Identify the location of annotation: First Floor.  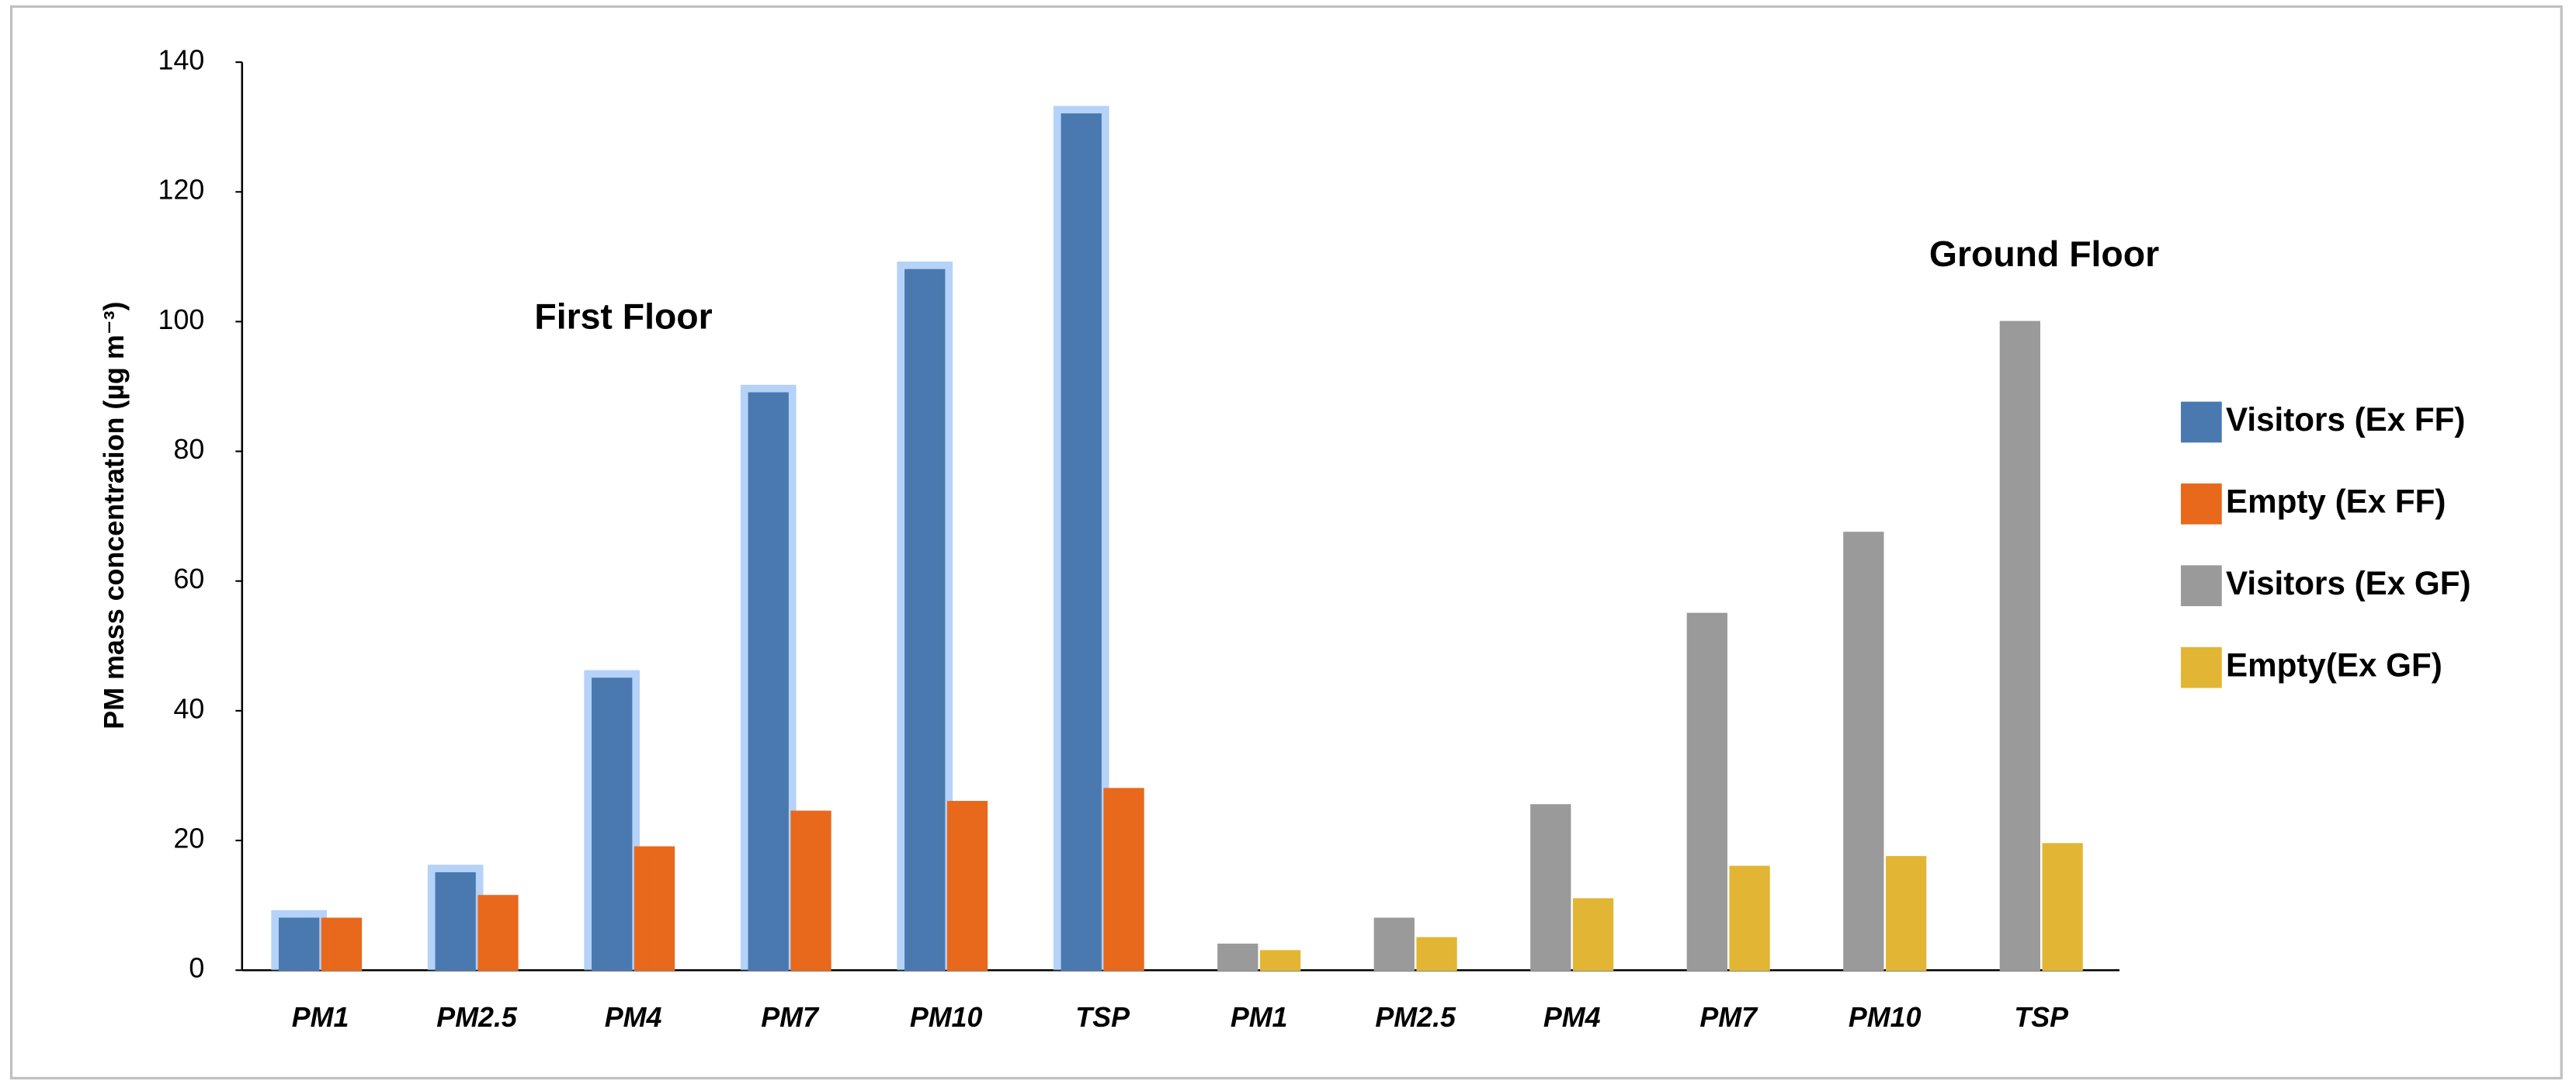
(623, 316).